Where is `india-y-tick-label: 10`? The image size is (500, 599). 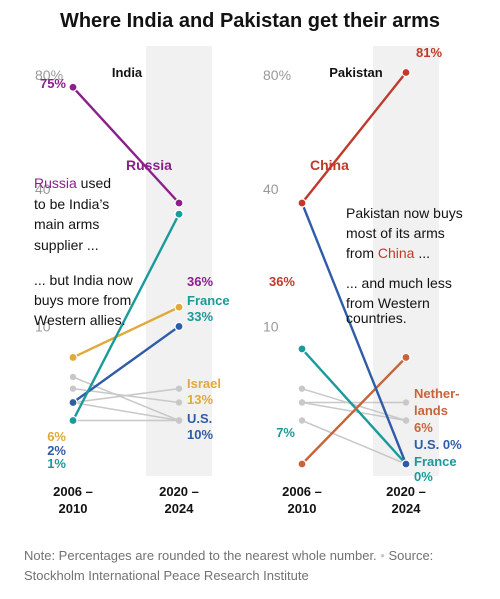 india-y-tick-label: 10 is located at coordinates (43, 326).